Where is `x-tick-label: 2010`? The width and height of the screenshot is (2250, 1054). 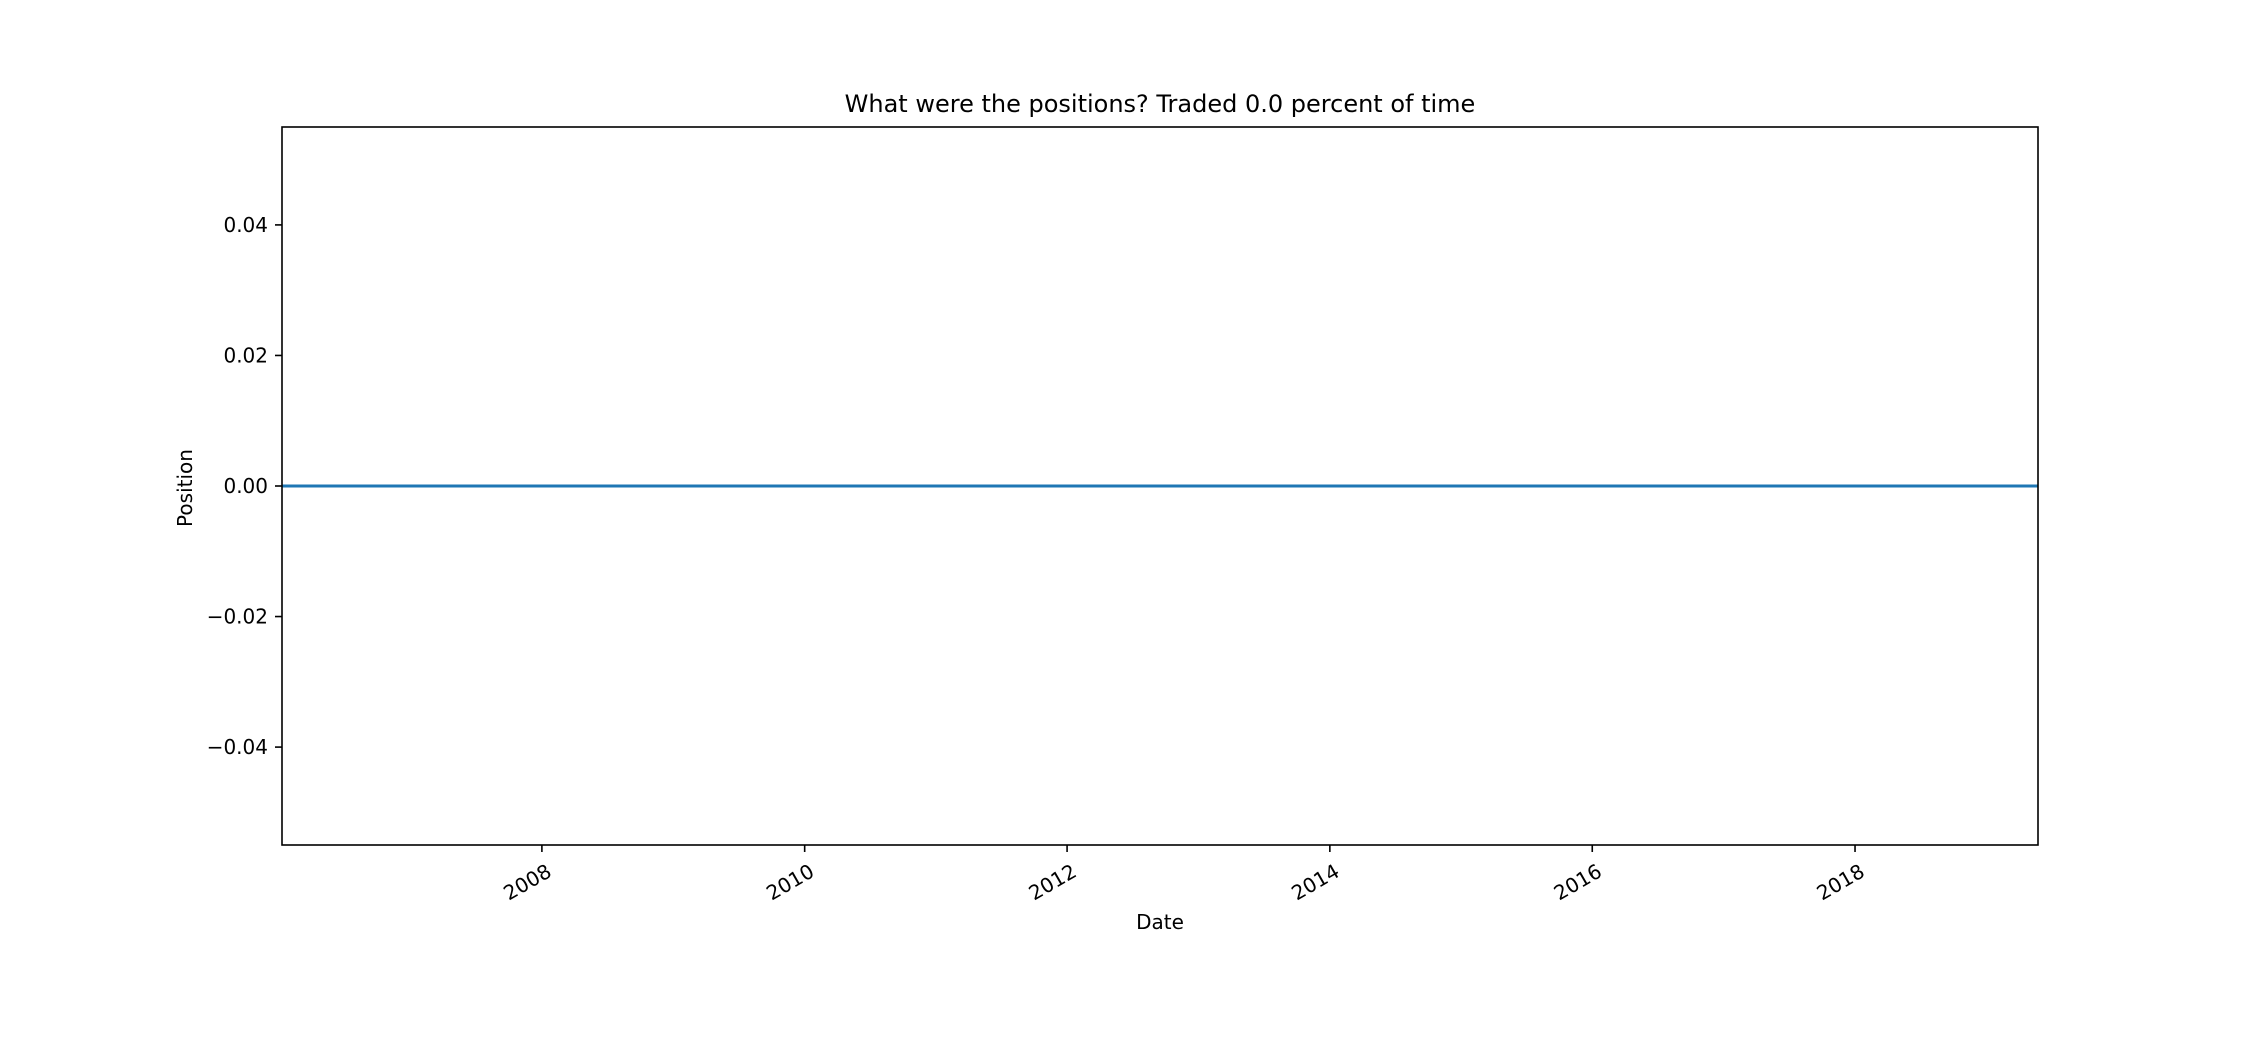 x-tick-label: 2010 is located at coordinates (790, 882).